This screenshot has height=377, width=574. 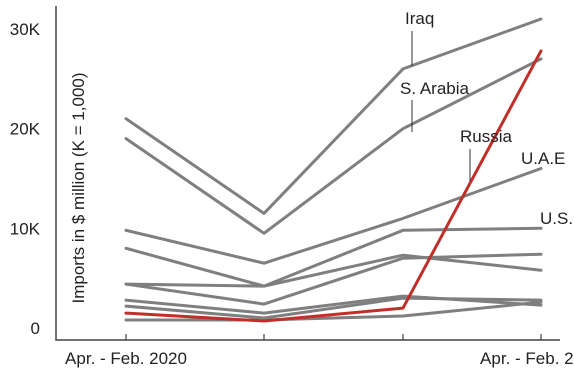 I want to click on series-label-u-s: U.S., so click(x=556, y=218).